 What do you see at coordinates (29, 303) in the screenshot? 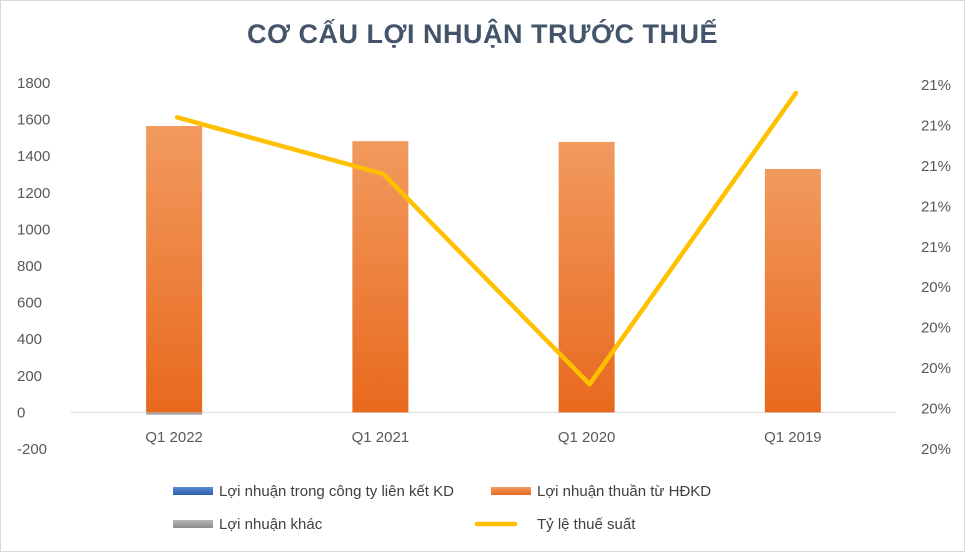
I see `y-left-tick-label: 600` at bounding box center [29, 303].